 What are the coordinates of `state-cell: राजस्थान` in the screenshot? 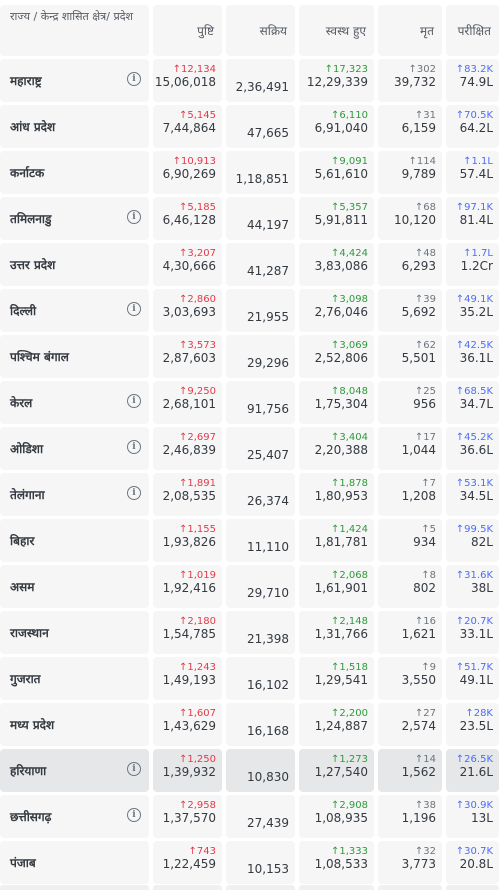 It's located at (74, 632).